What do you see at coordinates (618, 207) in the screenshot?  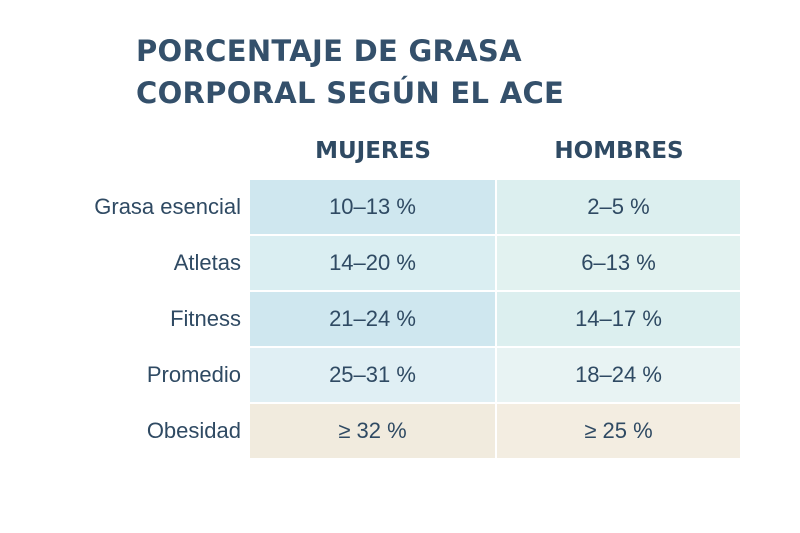 I see `cell-men-grasa-esencial: 2–5 %` at bounding box center [618, 207].